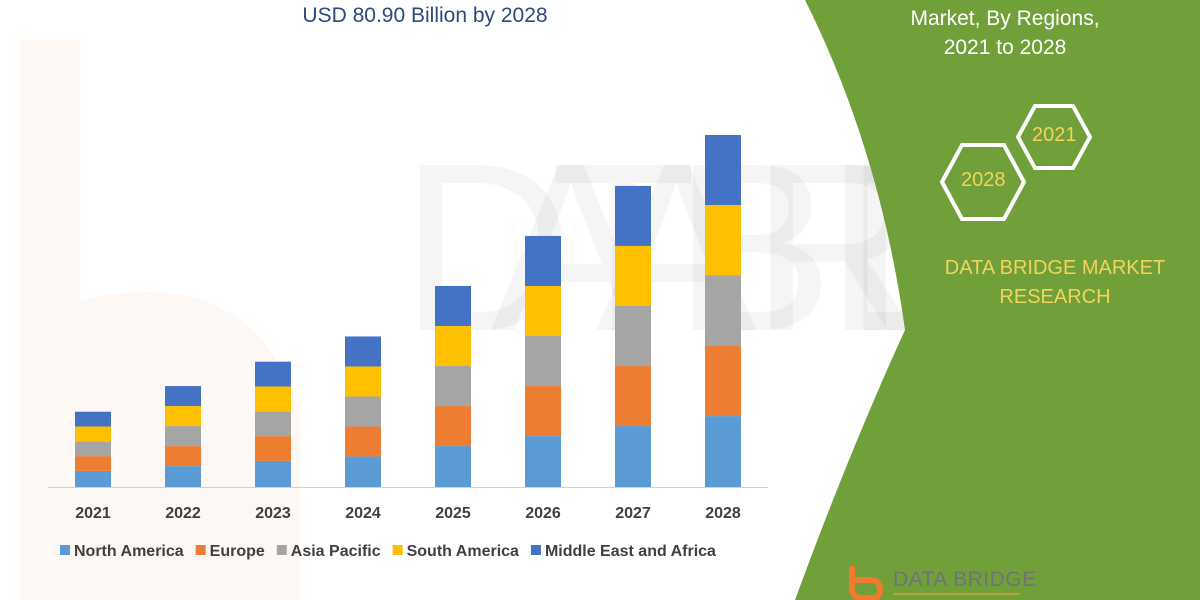 This screenshot has width=1200, height=600. I want to click on hexagon-2028, so click(983, 182).